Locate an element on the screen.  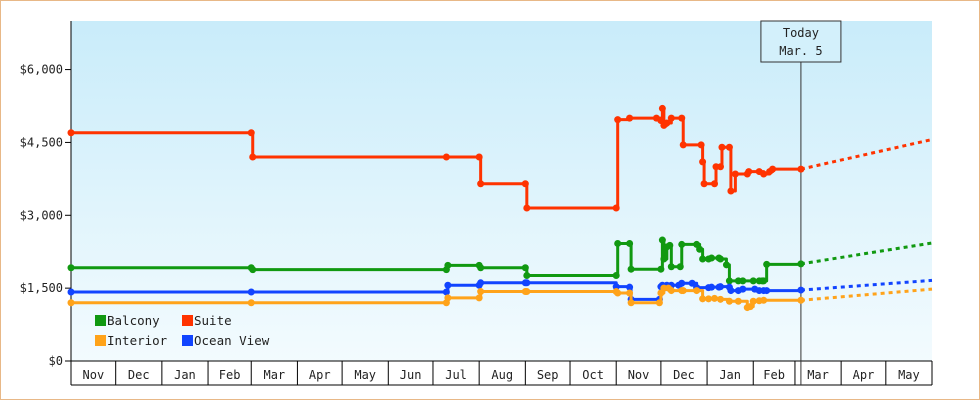
x-tick-label: Sep is located at coordinates (548, 375).